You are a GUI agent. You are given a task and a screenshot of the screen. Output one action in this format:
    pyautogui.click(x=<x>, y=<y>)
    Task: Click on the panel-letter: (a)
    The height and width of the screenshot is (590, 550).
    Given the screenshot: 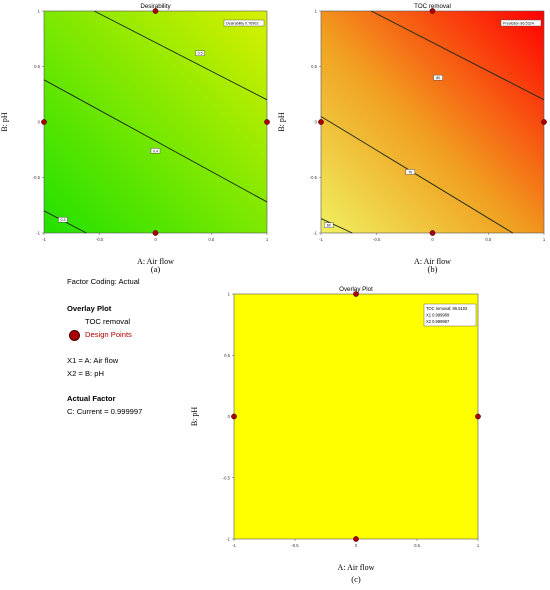 What is the action you would take?
    pyautogui.click(x=156, y=269)
    